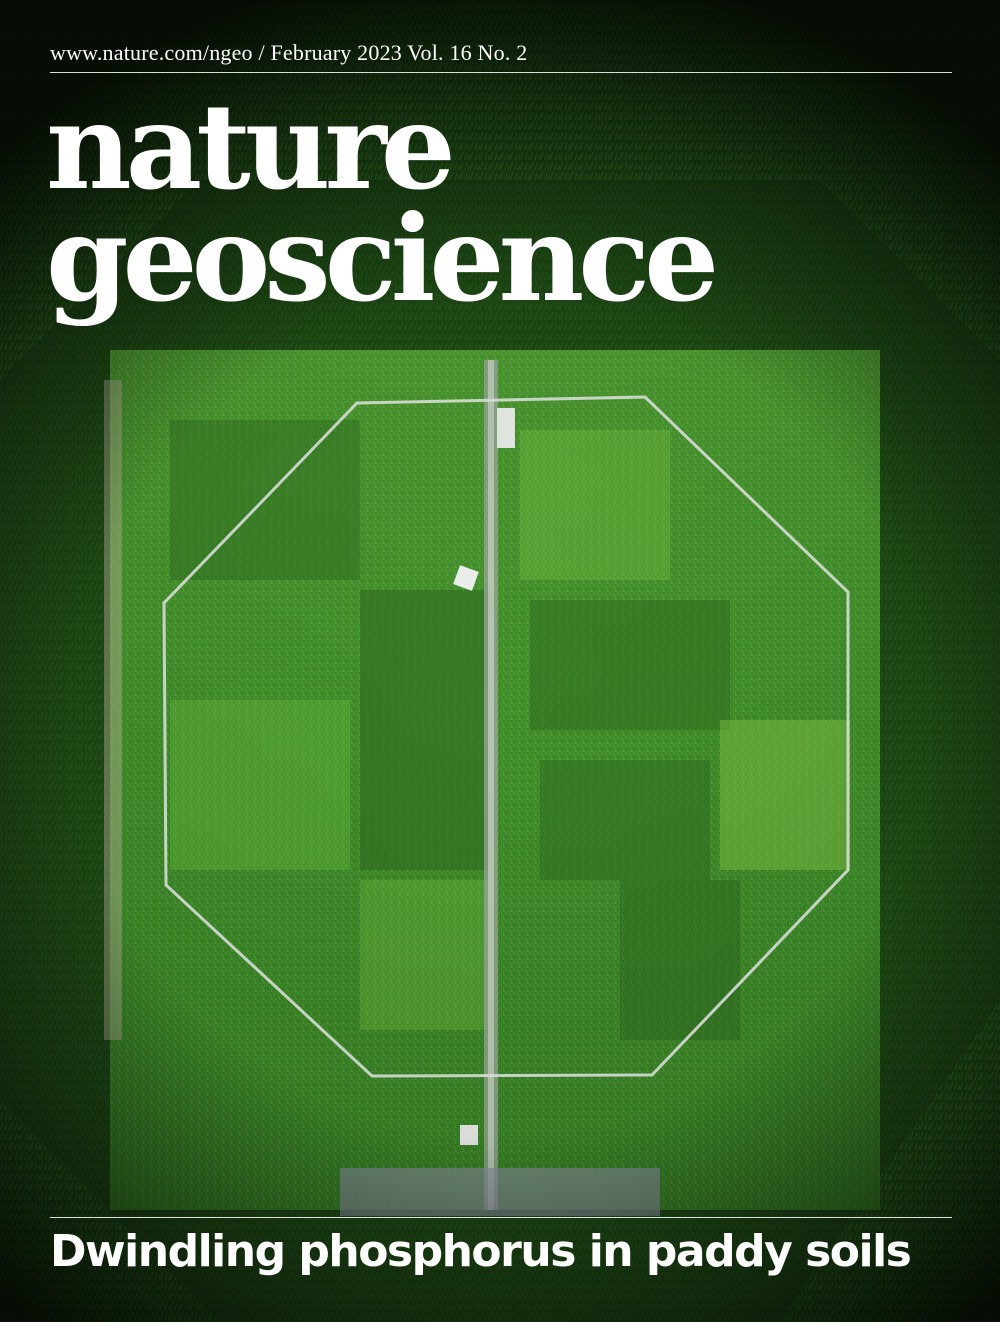  I want to click on journal-title-line-1: nature, so click(251, 146).